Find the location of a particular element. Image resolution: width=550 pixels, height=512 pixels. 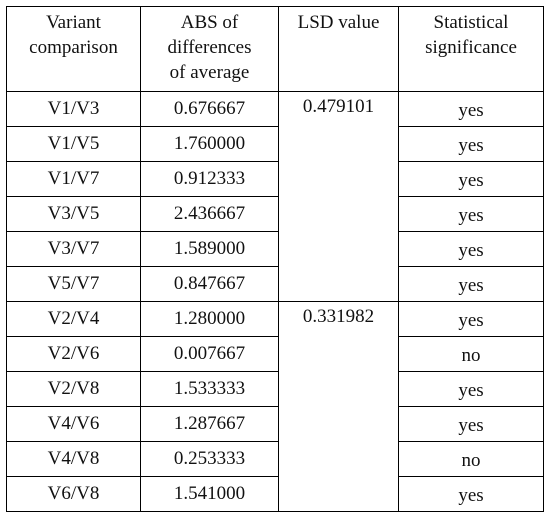

table-row: V3/V5 2.436667 yes is located at coordinates (275, 214).